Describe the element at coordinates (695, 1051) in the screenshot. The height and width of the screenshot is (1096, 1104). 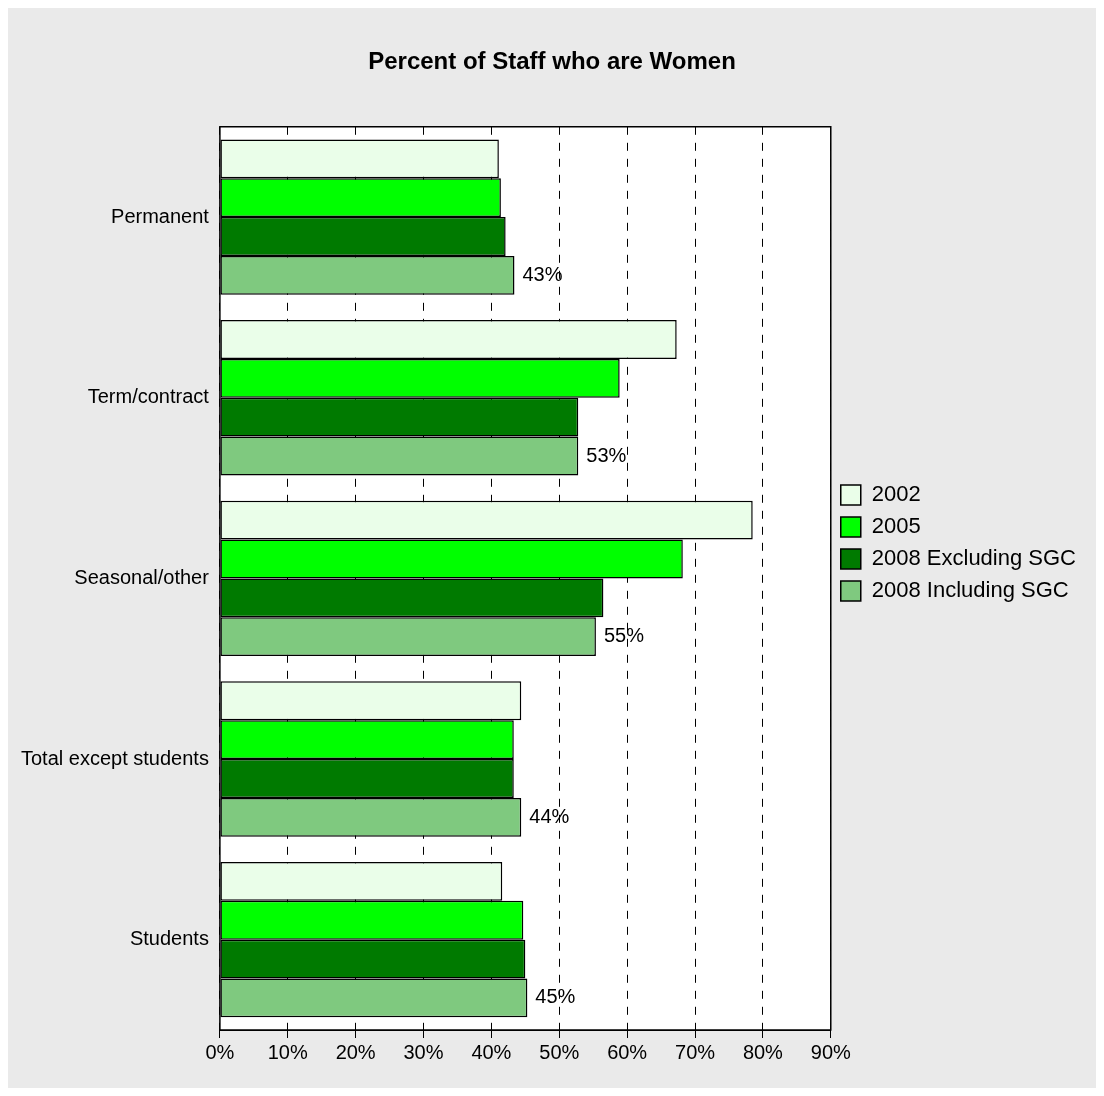
I see `x-tick-label: 70%` at that location.